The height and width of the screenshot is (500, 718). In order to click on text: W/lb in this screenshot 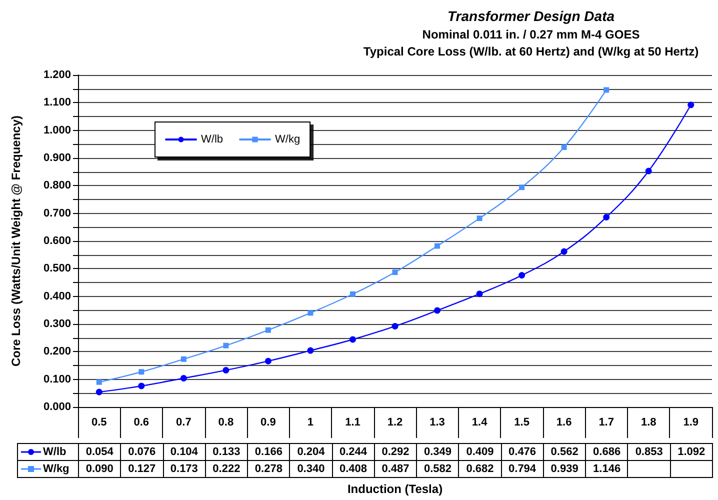, I will do `click(54, 452)`.